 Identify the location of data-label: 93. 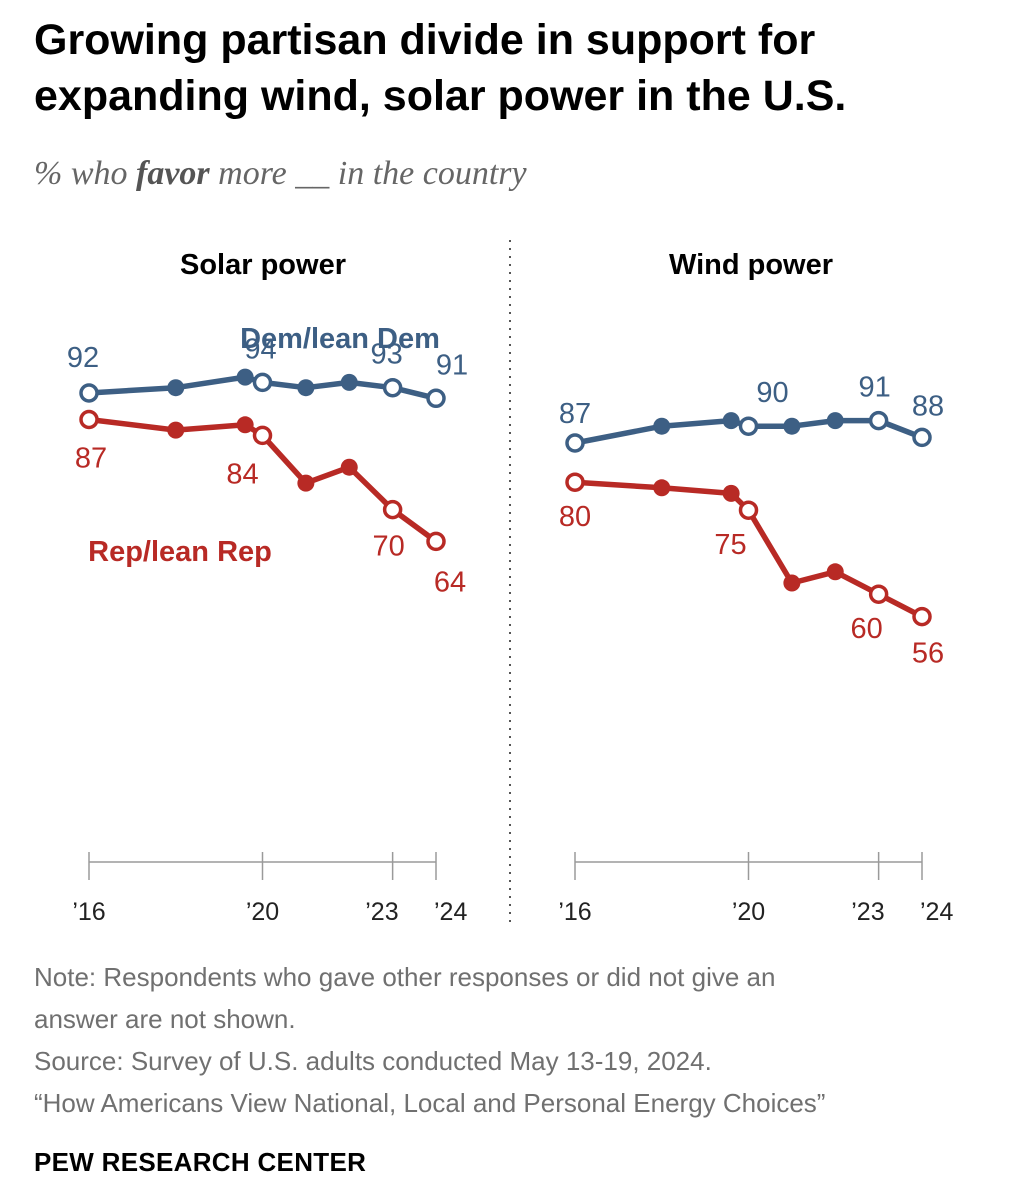
(386, 355).